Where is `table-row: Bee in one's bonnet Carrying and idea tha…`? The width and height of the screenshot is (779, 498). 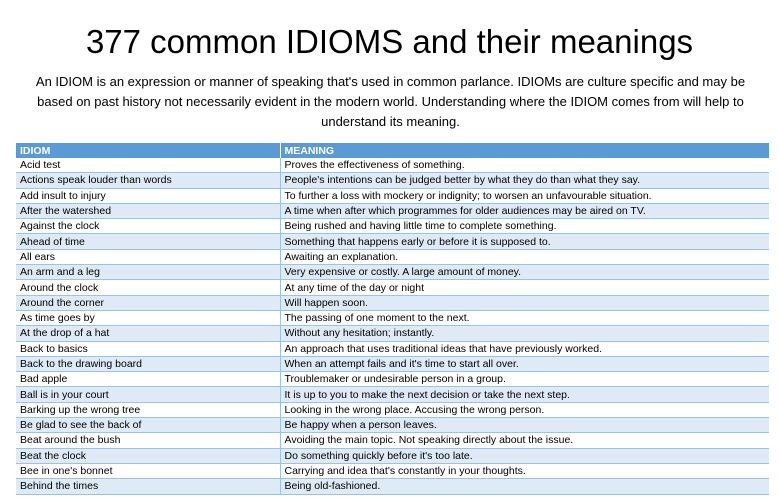 table-row: Bee in one's bonnet Carrying and idea tha… is located at coordinates (392, 471).